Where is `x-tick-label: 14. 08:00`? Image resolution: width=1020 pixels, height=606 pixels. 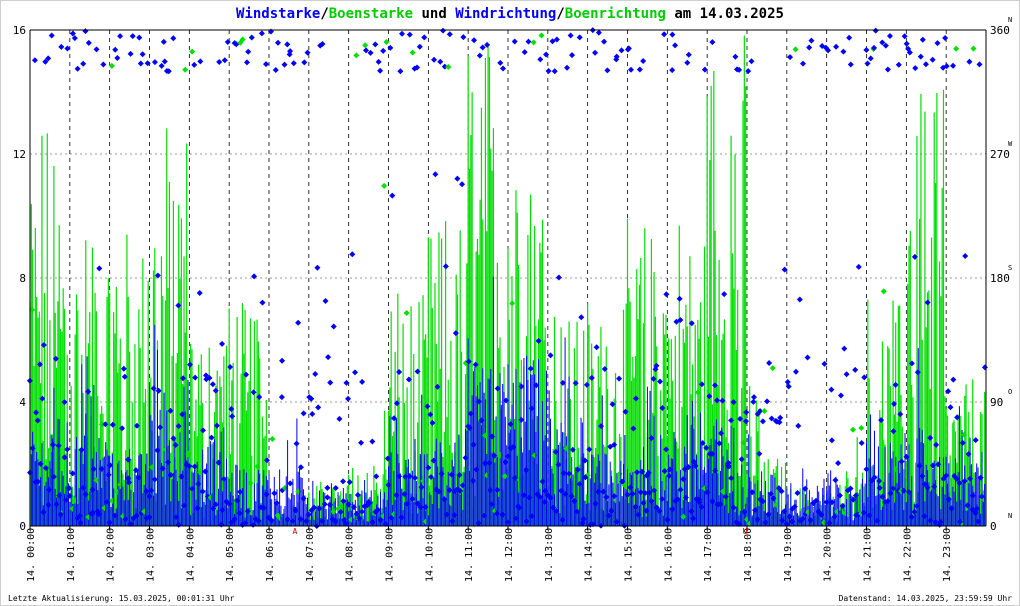
x-tick-label: 14. 08:00 is located at coordinates (350, 555).